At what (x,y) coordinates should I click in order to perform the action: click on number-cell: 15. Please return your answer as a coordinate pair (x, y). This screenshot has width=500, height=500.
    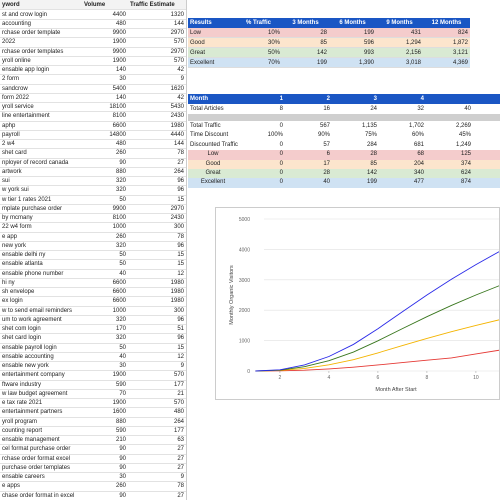
    Looking at the image, I should click on (180, 199).